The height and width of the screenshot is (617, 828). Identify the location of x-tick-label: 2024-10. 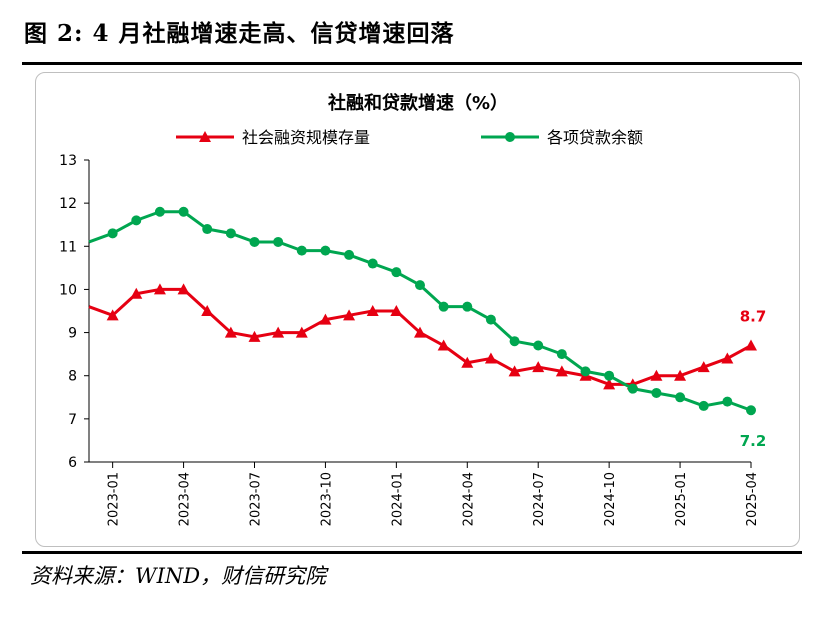
(610, 499).